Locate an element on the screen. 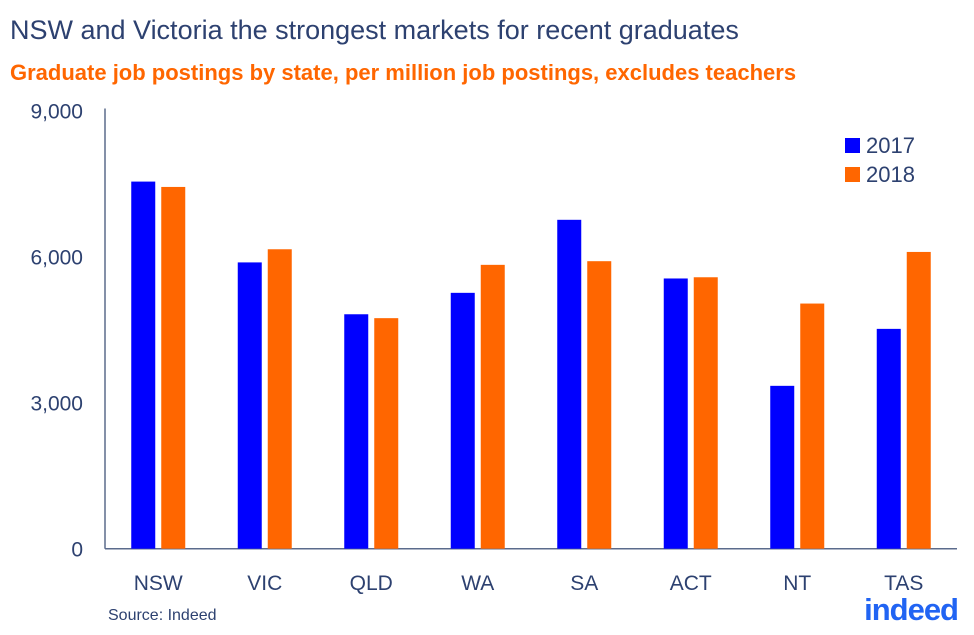 This screenshot has width=974, height=635. bar-2017-wa is located at coordinates (462, 420).